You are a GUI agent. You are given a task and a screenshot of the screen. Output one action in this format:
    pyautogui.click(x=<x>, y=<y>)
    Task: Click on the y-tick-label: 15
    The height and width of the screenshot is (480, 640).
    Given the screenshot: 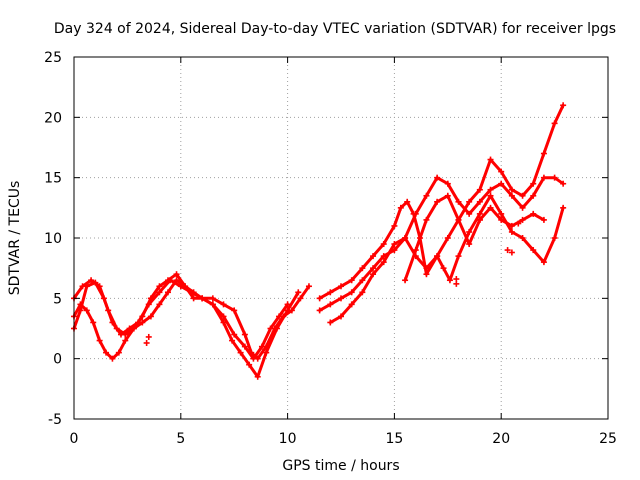 What is the action you would take?
    pyautogui.click(x=53, y=179)
    